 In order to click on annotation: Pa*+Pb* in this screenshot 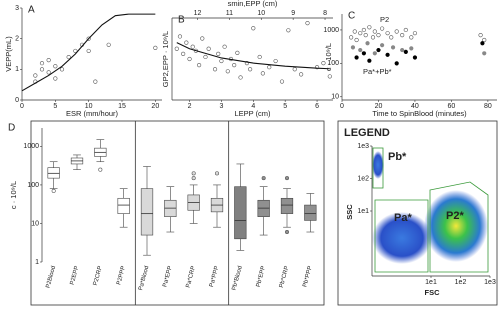, I will do `click(377, 71)`.